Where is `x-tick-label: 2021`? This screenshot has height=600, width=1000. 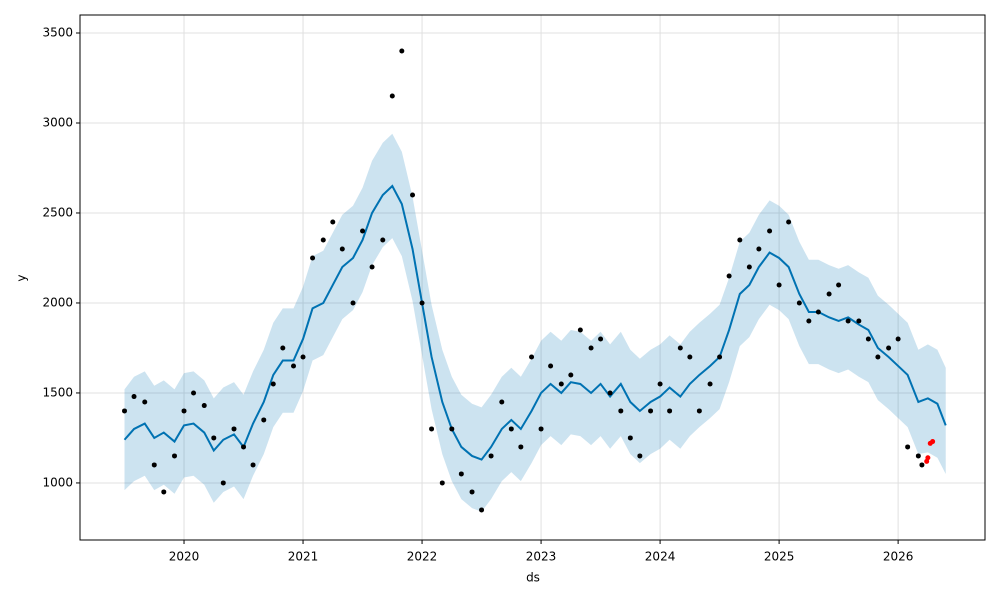 x-tick-label: 2021 is located at coordinates (303, 557).